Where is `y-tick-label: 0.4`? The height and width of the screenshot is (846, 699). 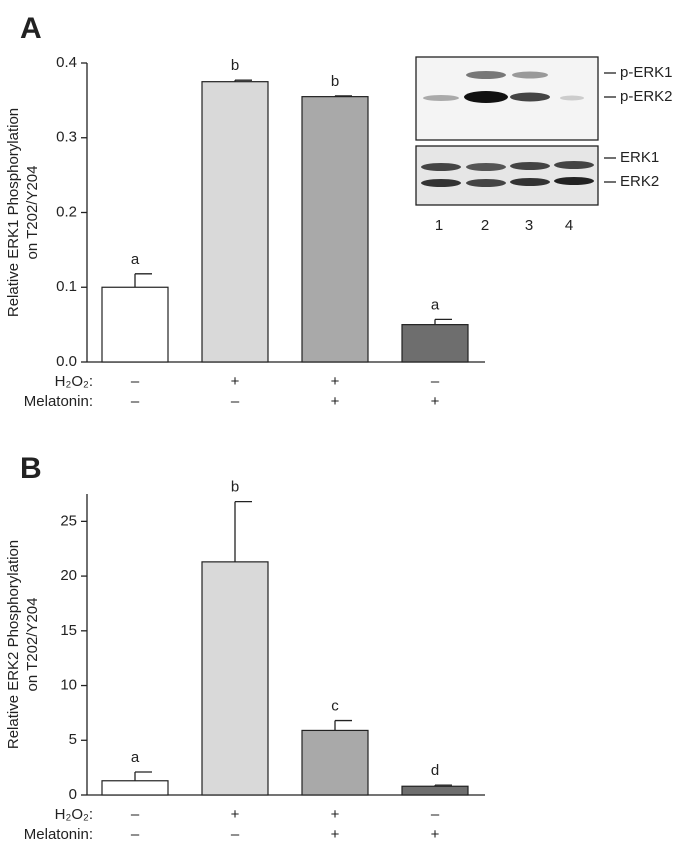
y-tick-label: 0.4 is located at coordinates (66, 62).